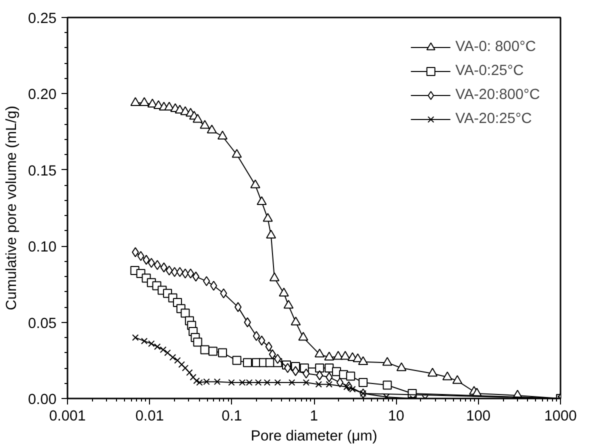 The height and width of the screenshot is (447, 590). I want to click on y-tick-label: 0.05, so click(42, 324).